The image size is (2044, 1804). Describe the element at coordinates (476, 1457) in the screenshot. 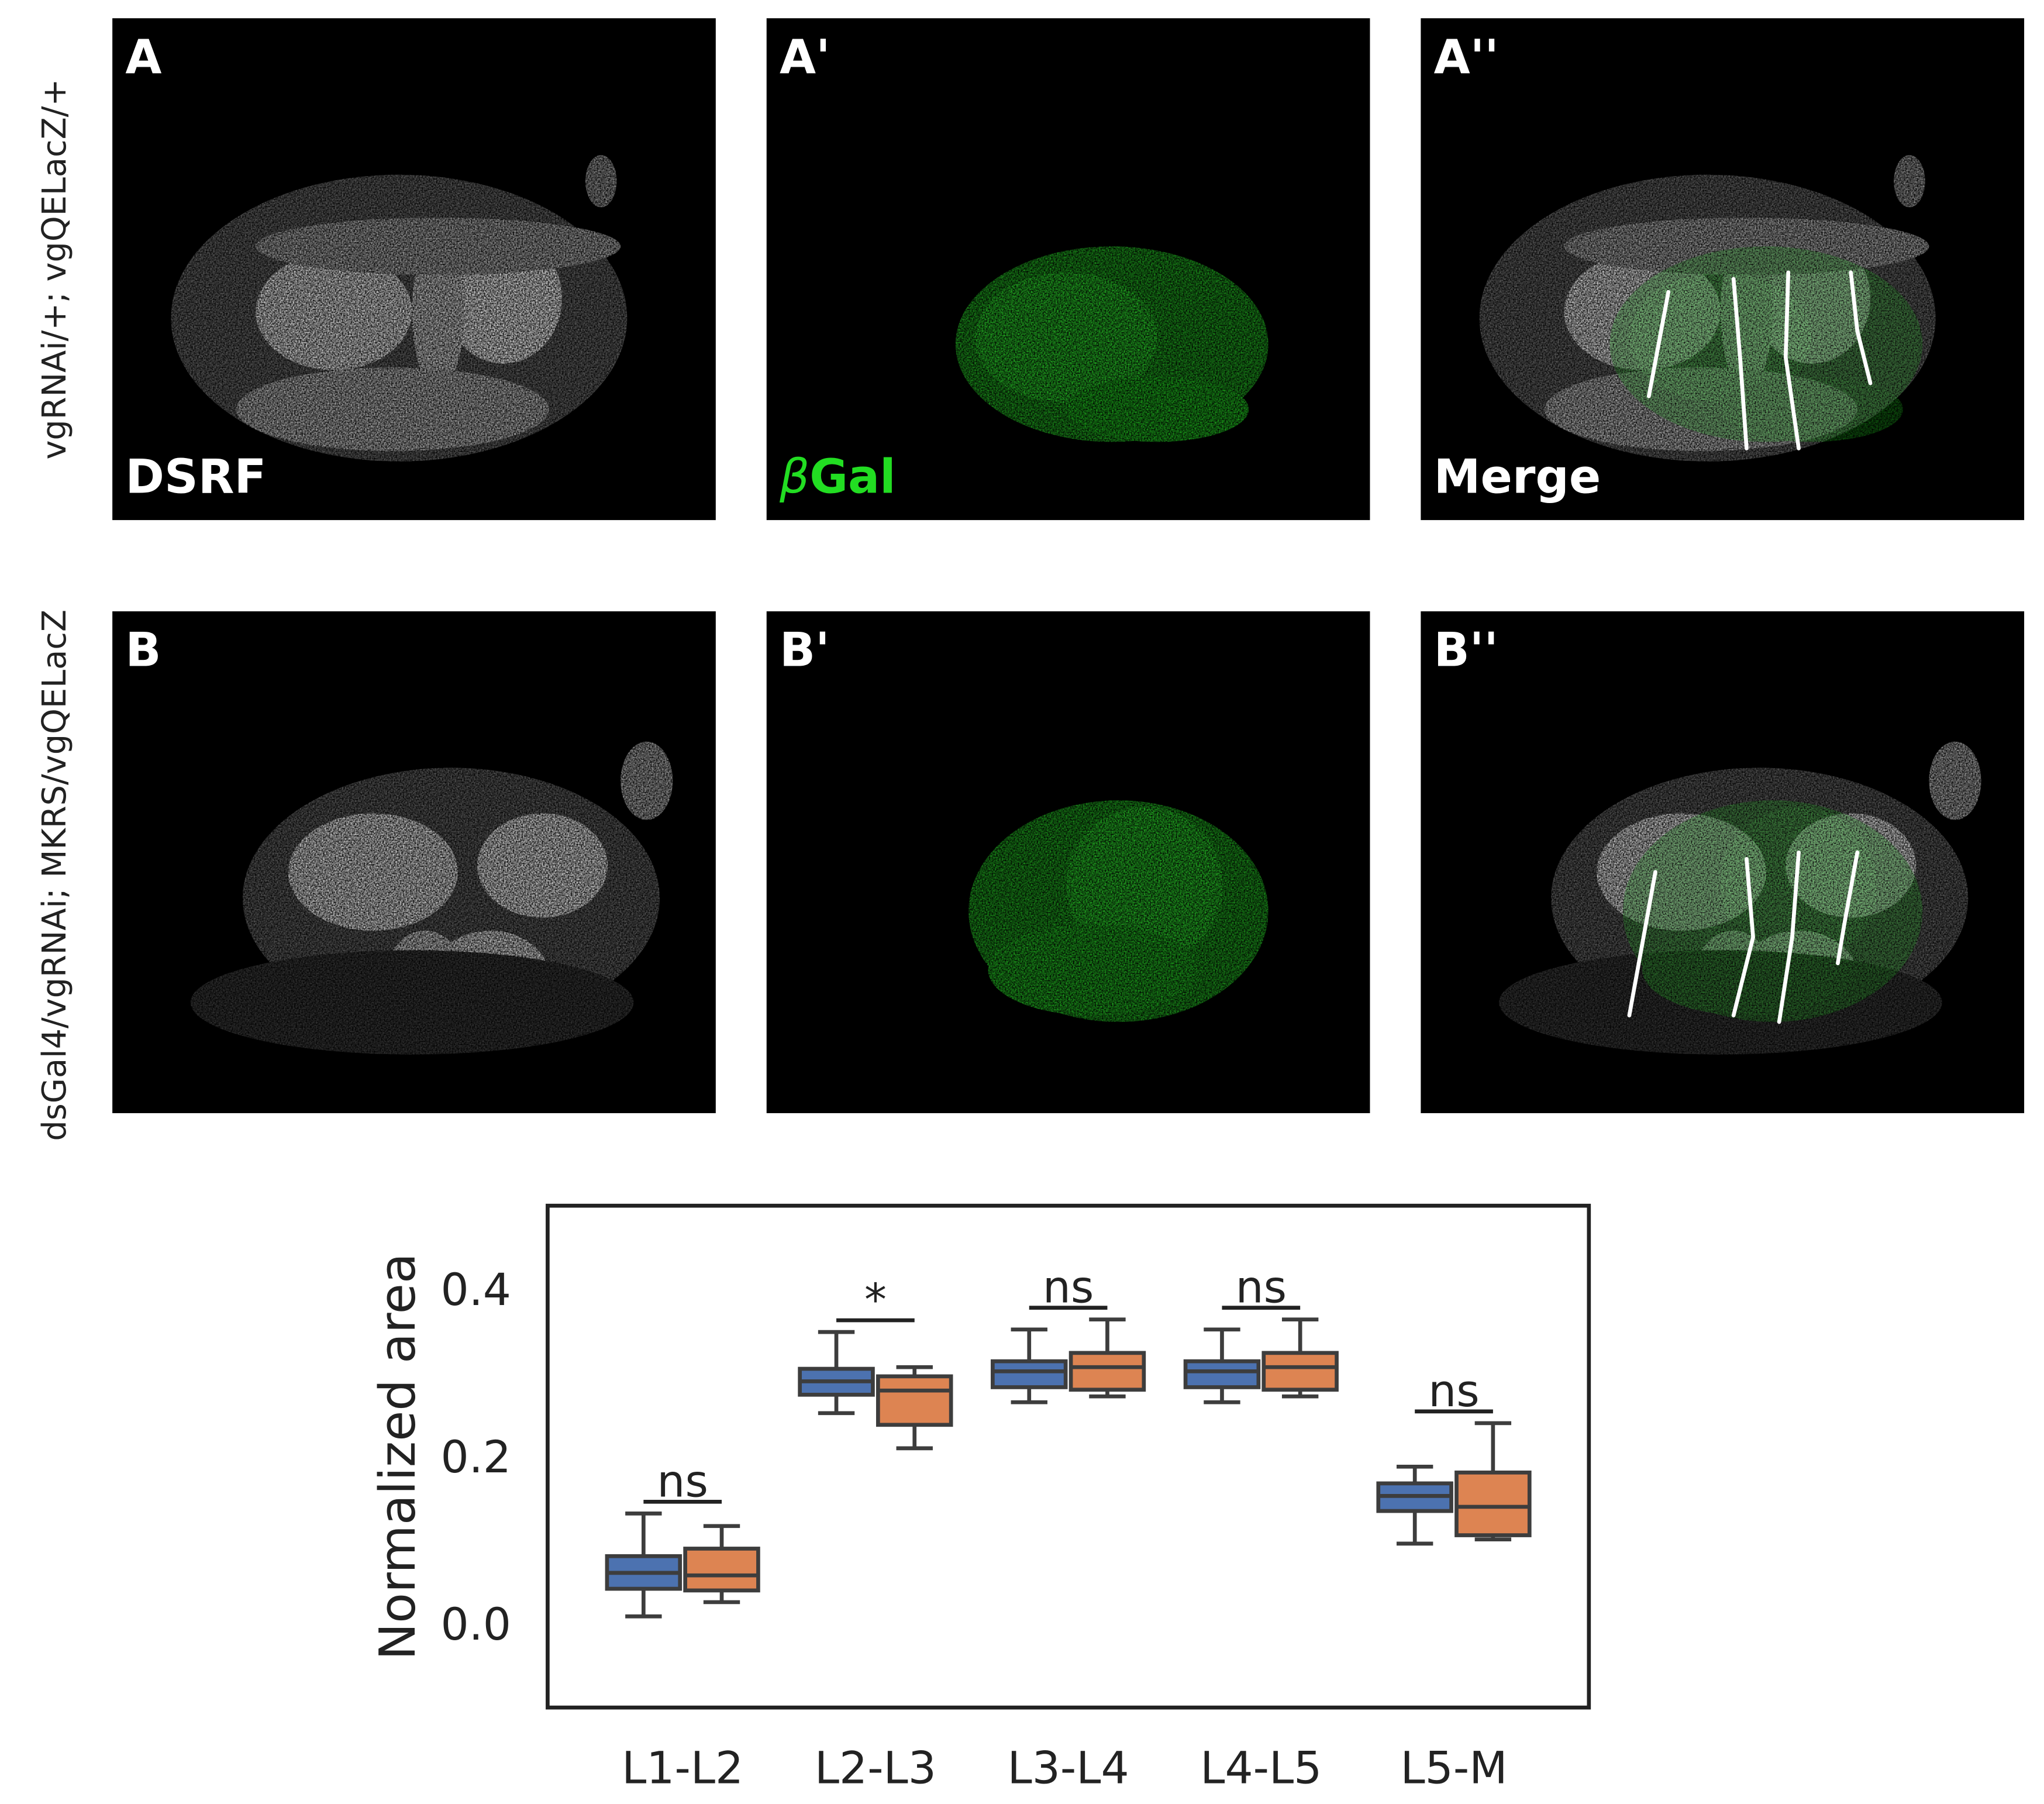

I see `y-tick-label: 0.2` at that location.